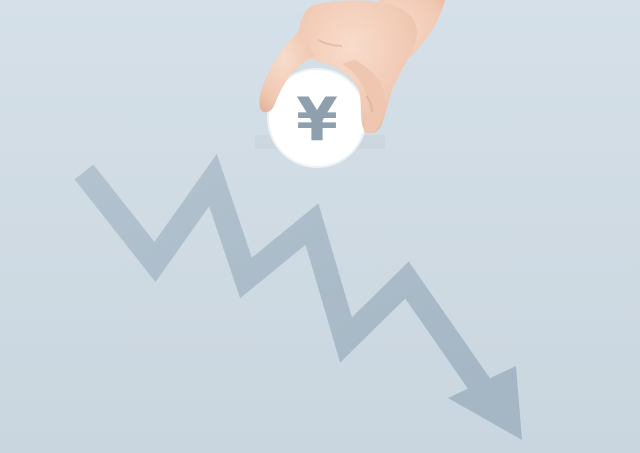  I want to click on yen-symbol: ¥, so click(317, 120).